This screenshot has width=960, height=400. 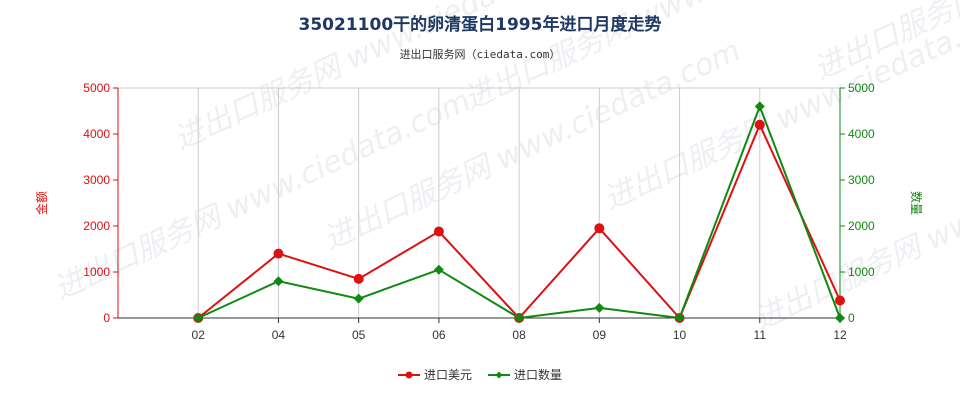 What do you see at coordinates (96, 180) in the screenshot?
I see `y-tick-label-left: 3000` at bounding box center [96, 180].